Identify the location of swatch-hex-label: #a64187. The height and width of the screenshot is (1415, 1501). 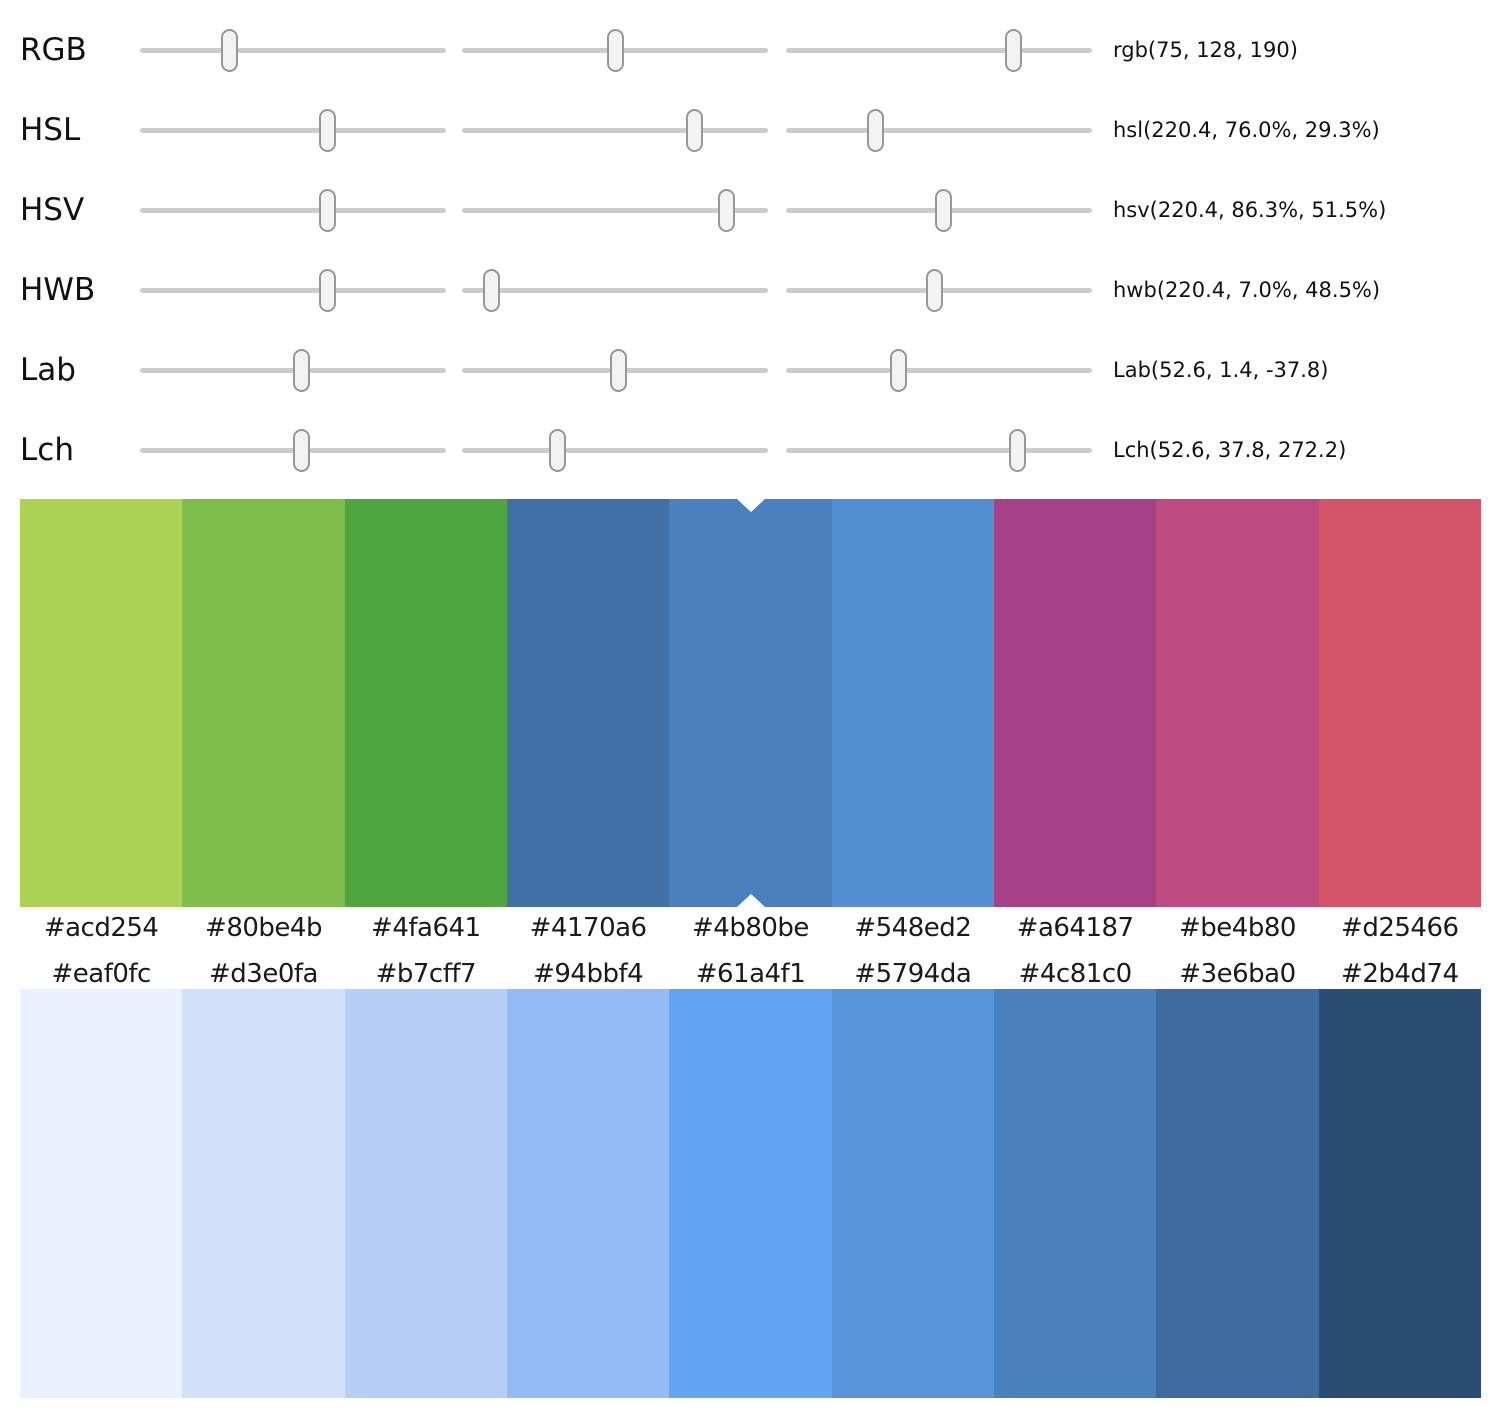
(1075, 928).